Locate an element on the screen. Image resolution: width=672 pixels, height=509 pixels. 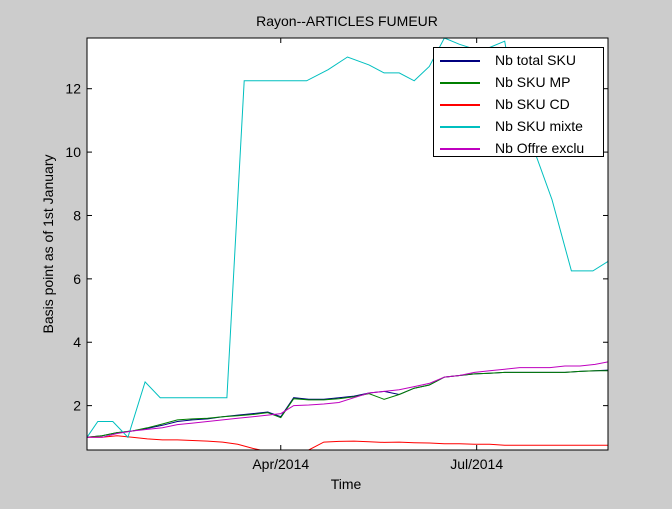
y-tick-label: 8 is located at coordinates (77, 215).